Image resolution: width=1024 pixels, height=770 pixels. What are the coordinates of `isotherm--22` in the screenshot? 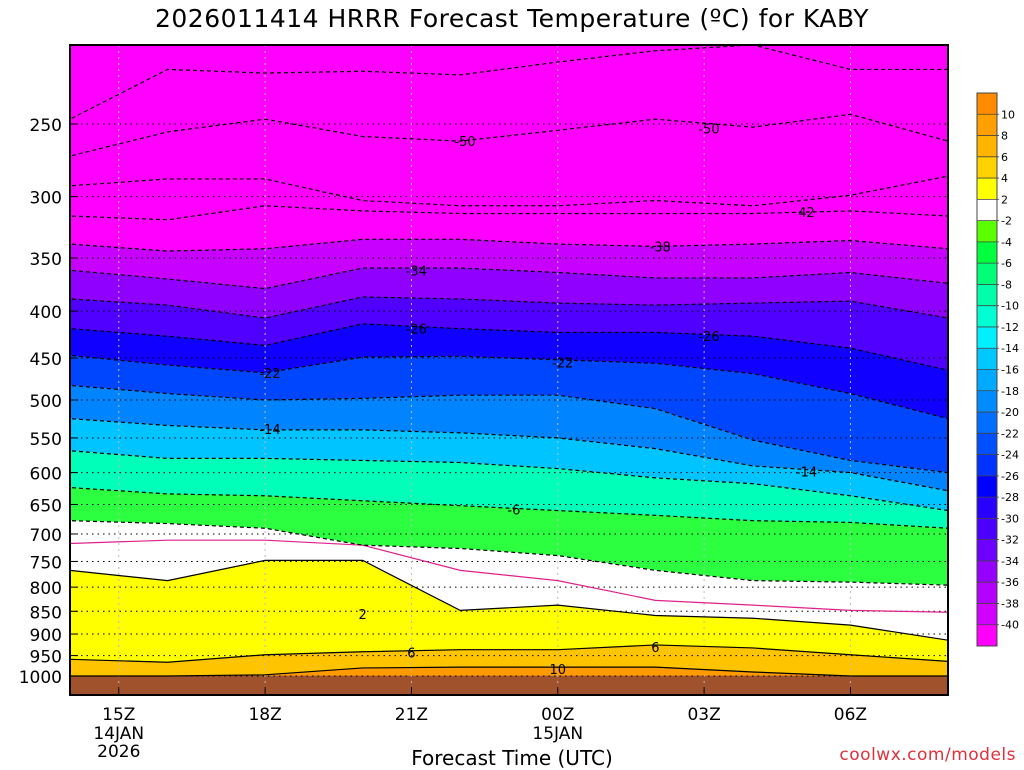 It's located at (509, 387).